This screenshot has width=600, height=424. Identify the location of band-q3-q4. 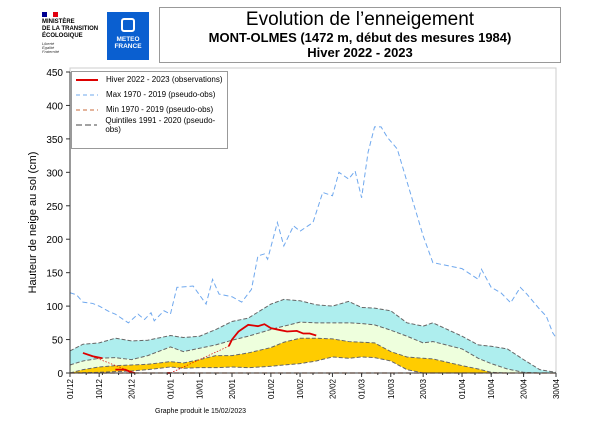
(313, 336).